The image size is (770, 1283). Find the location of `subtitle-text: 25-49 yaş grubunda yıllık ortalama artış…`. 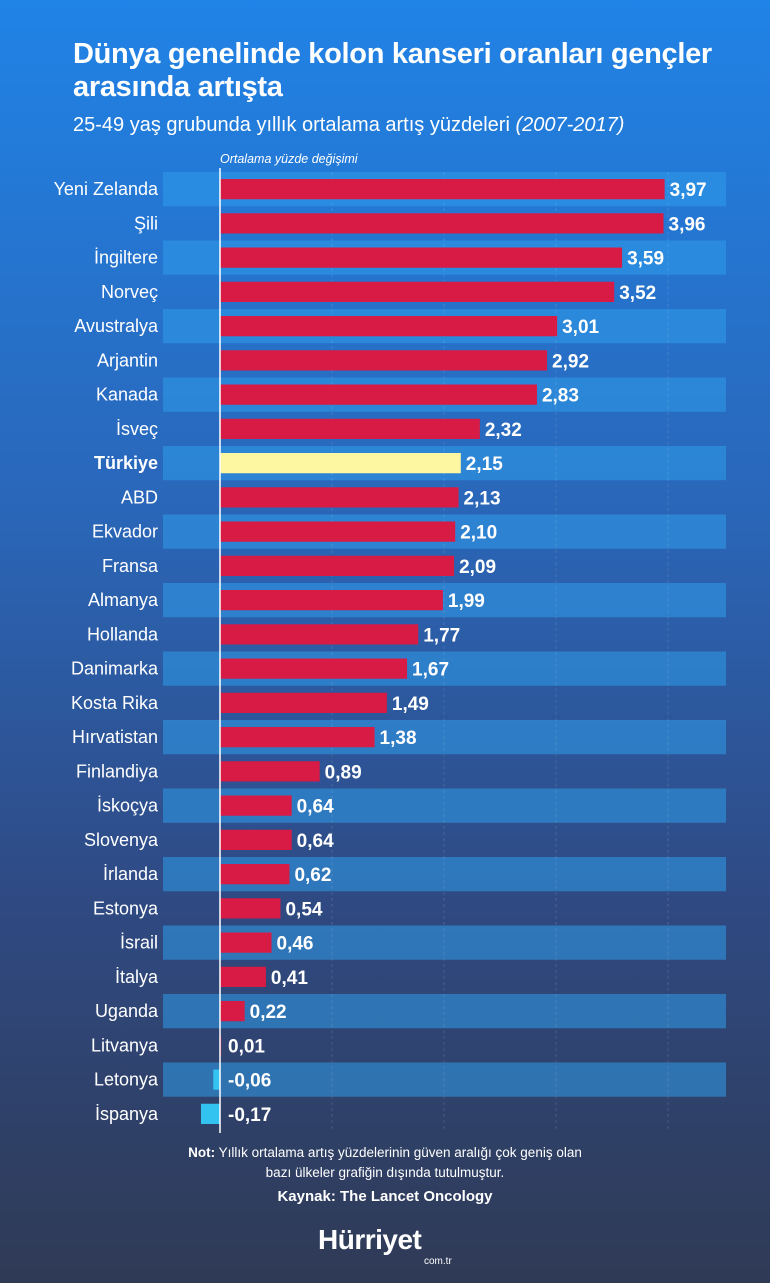

subtitle-text: 25-49 yaş grubunda yıllık ortalama artış… is located at coordinates (291, 125).